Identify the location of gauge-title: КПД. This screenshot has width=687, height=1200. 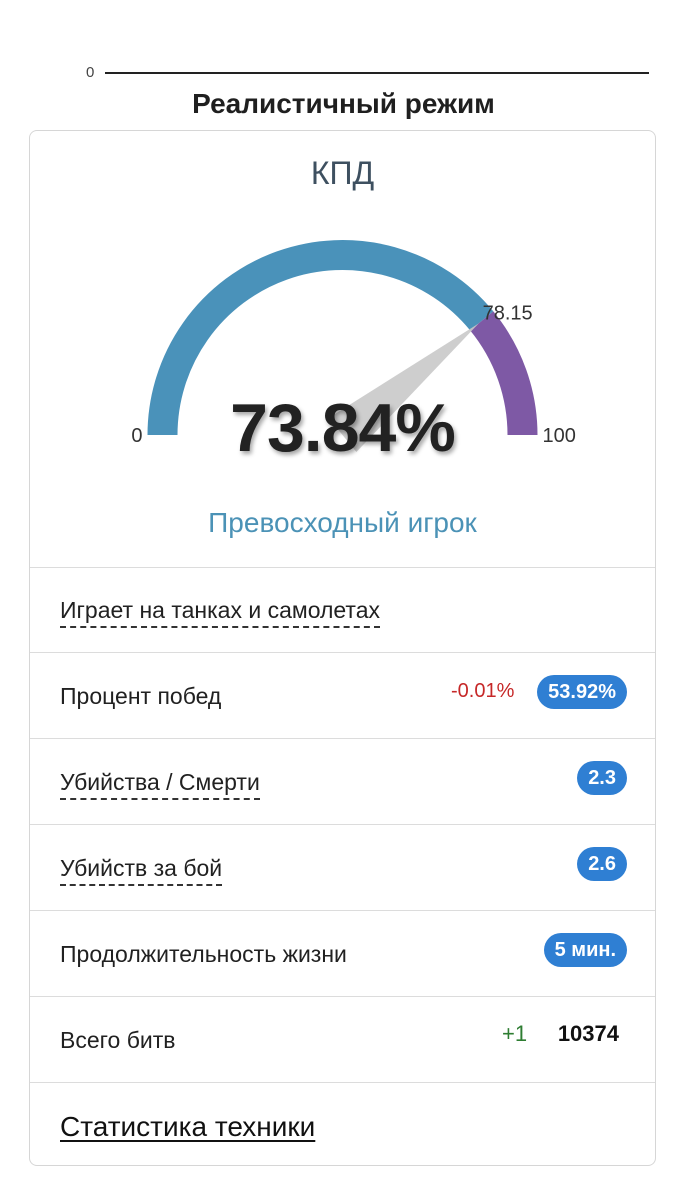
(342, 173).